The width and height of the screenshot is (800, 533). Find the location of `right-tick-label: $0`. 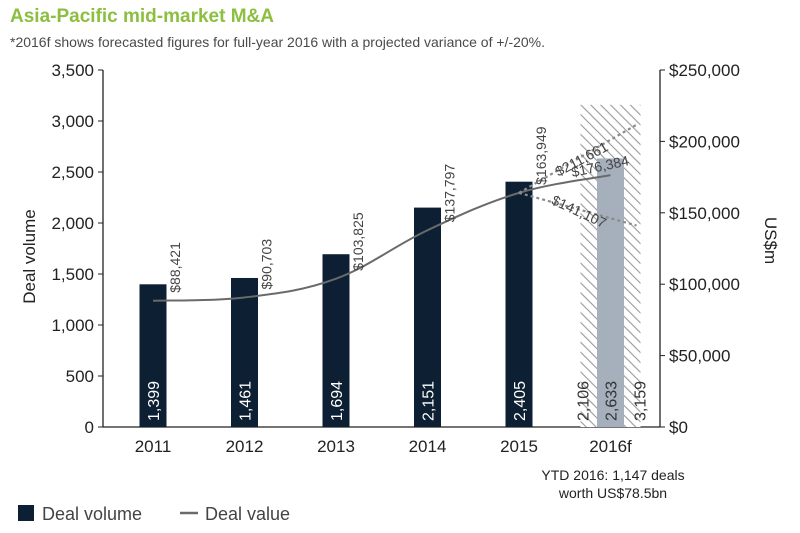

right-tick-label: $0 is located at coordinates (678, 427).